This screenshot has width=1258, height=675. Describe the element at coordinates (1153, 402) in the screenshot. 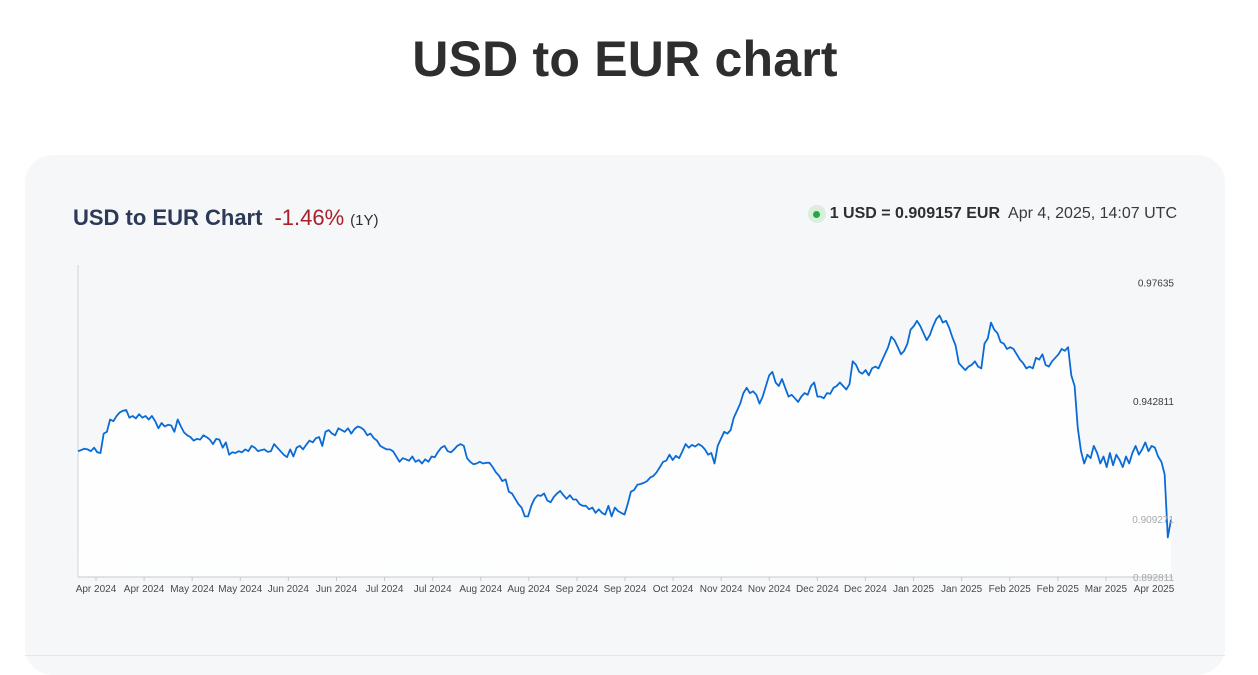

I see `y-tick-label: 0.942811` at that location.